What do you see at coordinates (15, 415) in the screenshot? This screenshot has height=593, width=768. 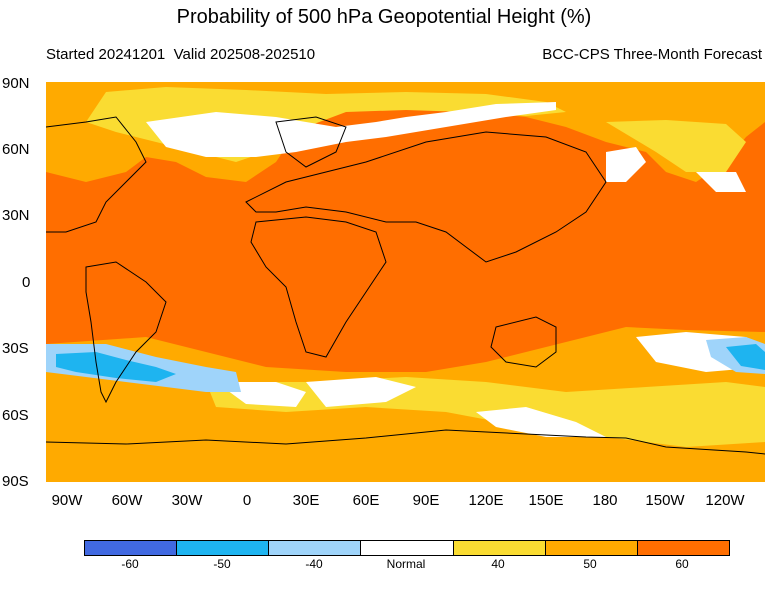 I see `lat-label: 60S` at bounding box center [15, 415].